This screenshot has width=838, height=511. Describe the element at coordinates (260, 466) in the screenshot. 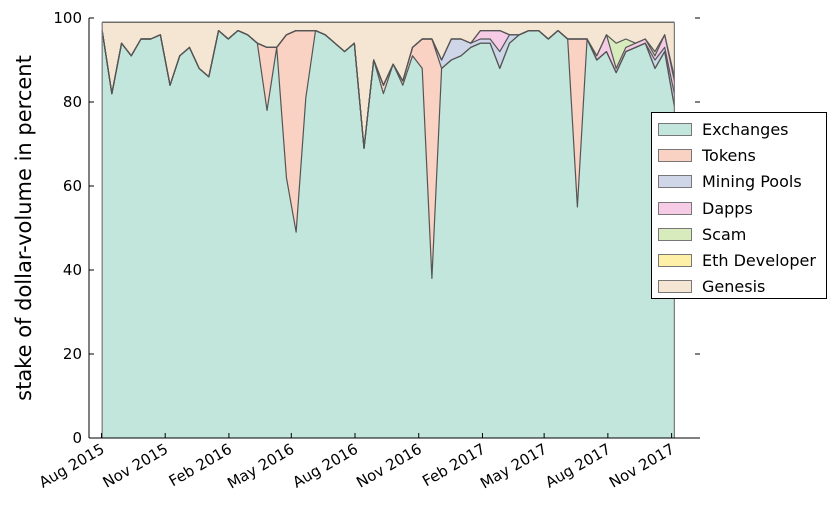

I see `x-tick-label: May 2016` at that location.